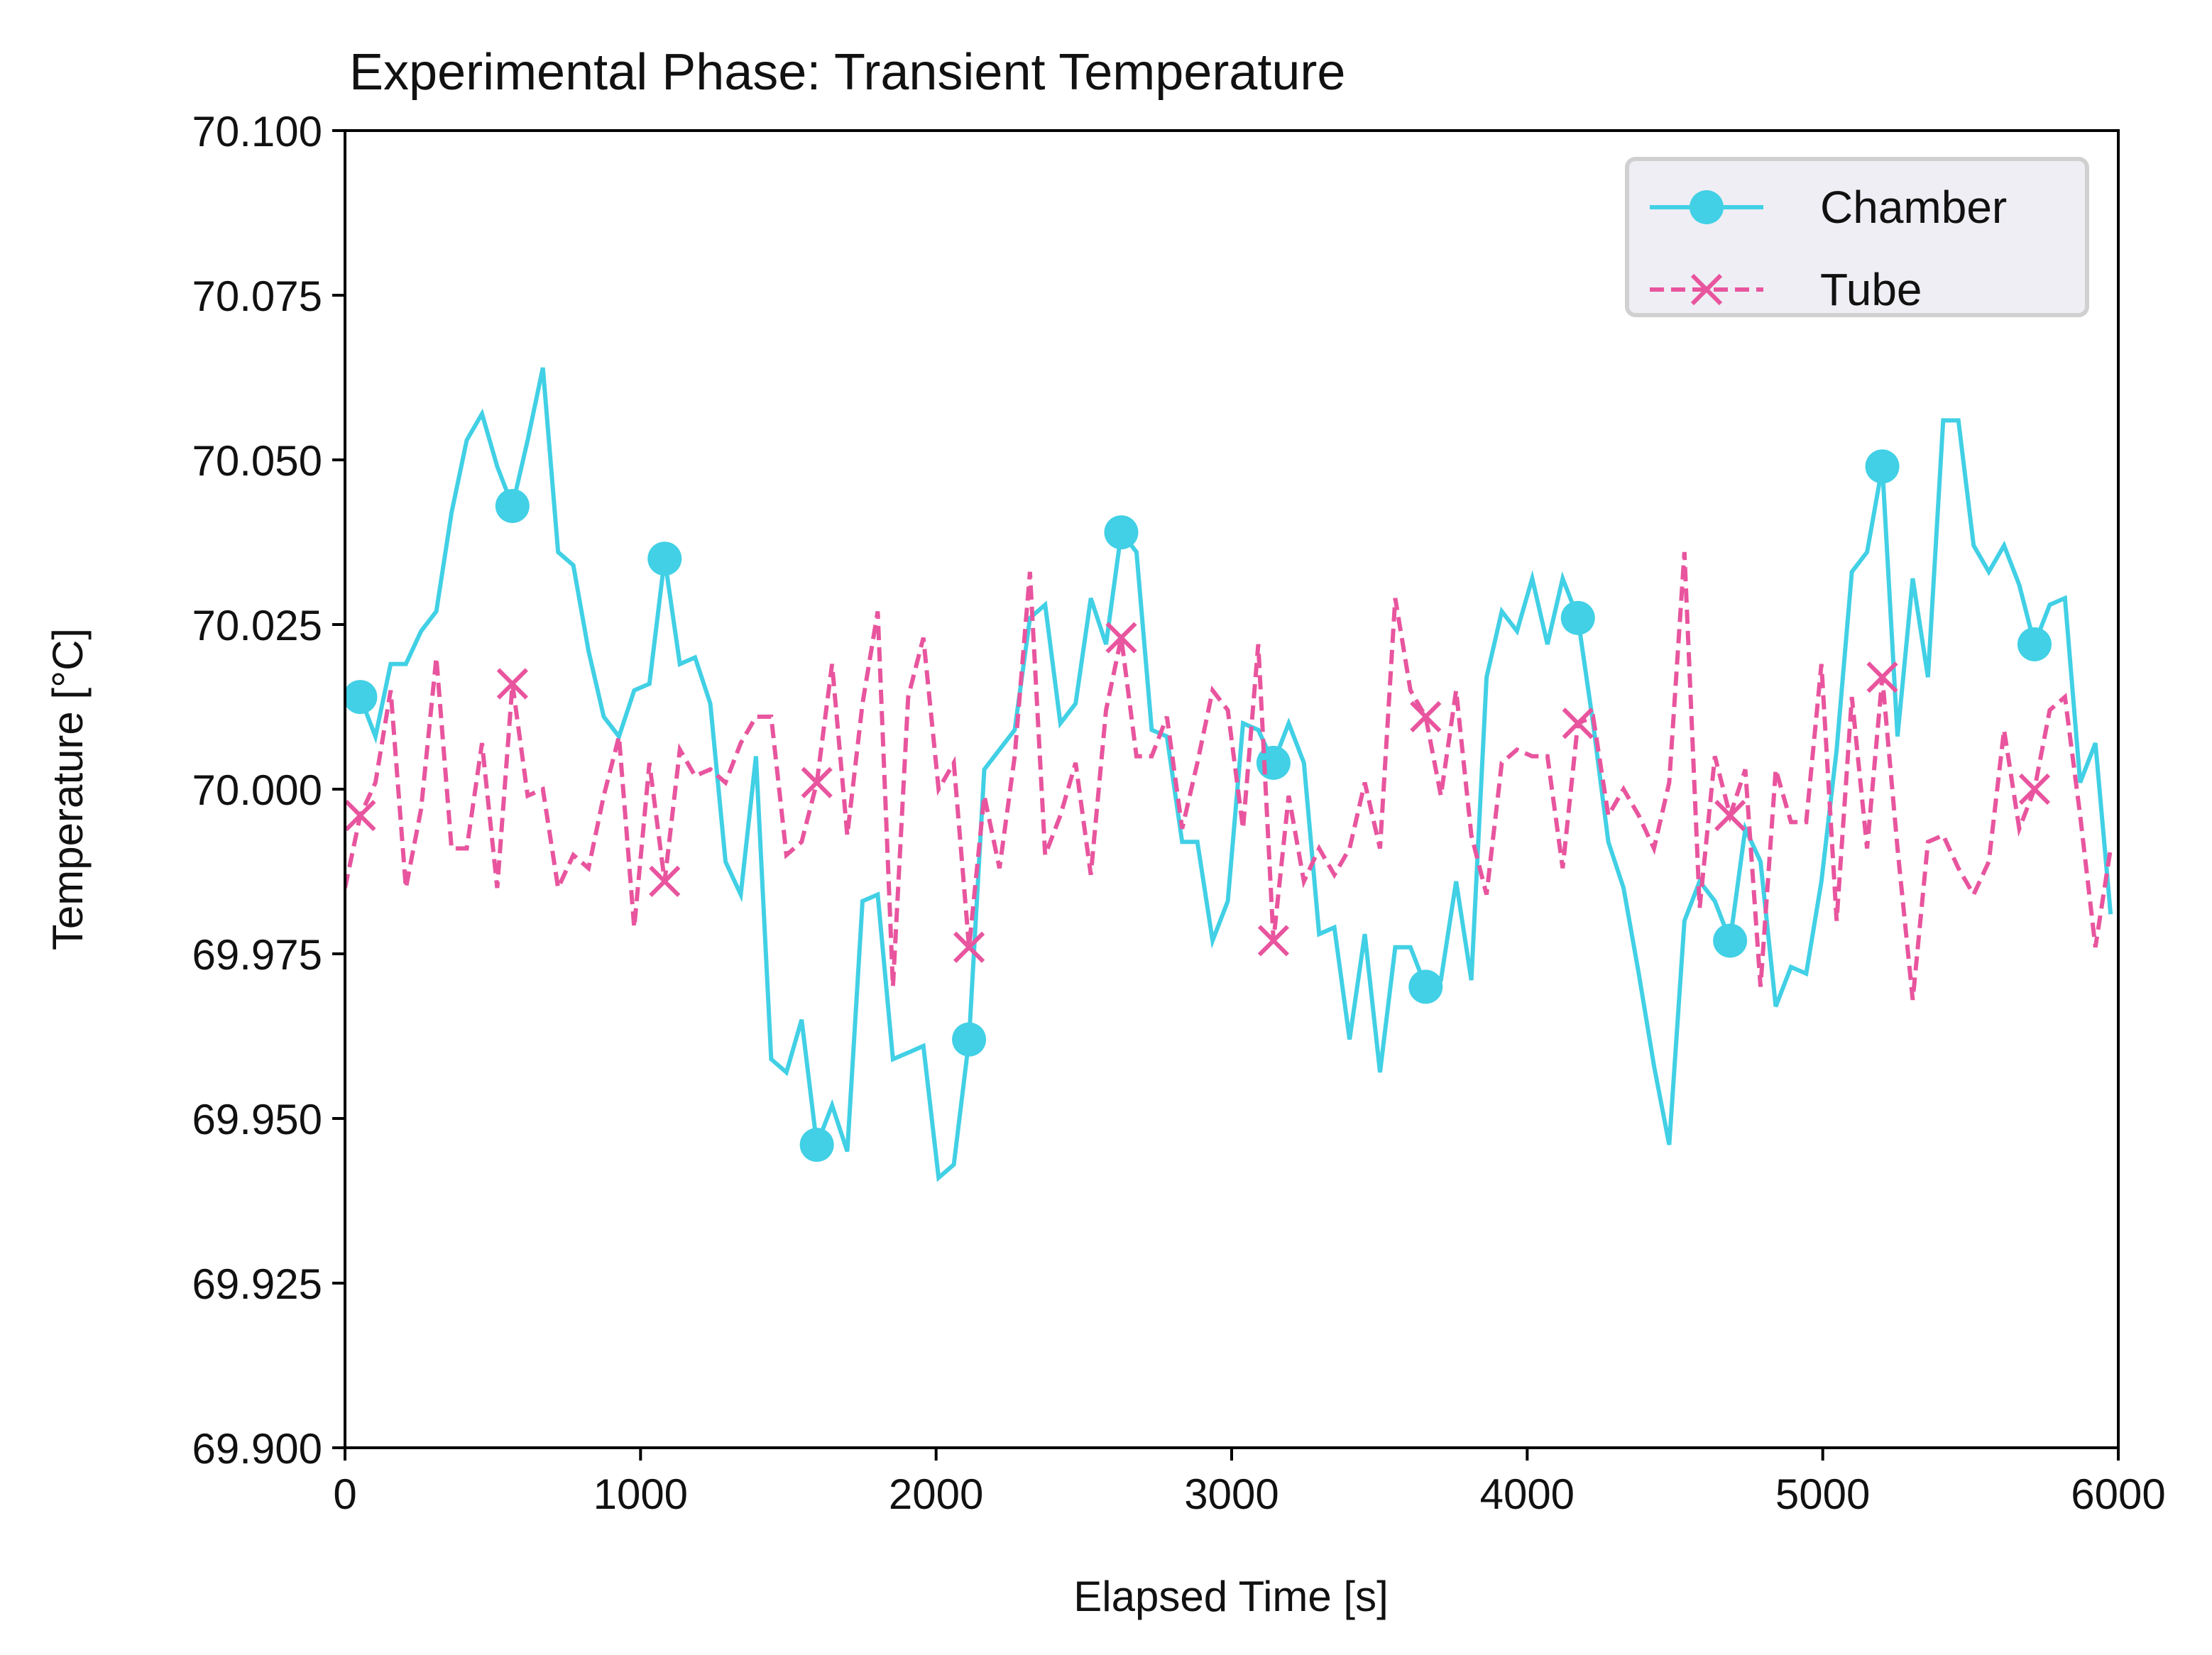 This screenshot has width=2212, height=1655. I want to click on y-tick-label: 69.925, so click(257, 1284).